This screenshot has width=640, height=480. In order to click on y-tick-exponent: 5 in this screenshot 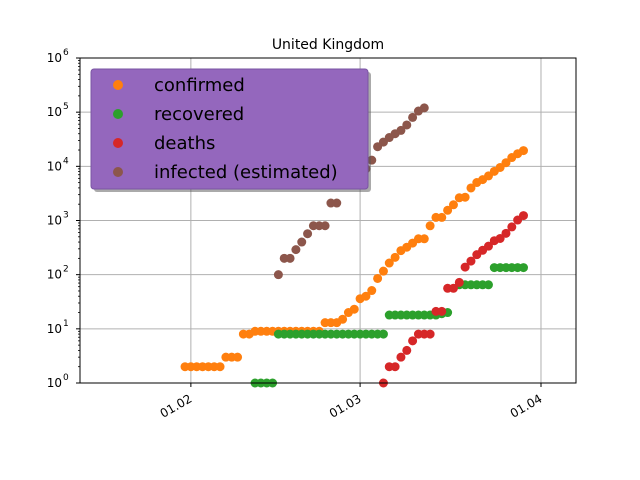, I will do `click(66, 107)`.